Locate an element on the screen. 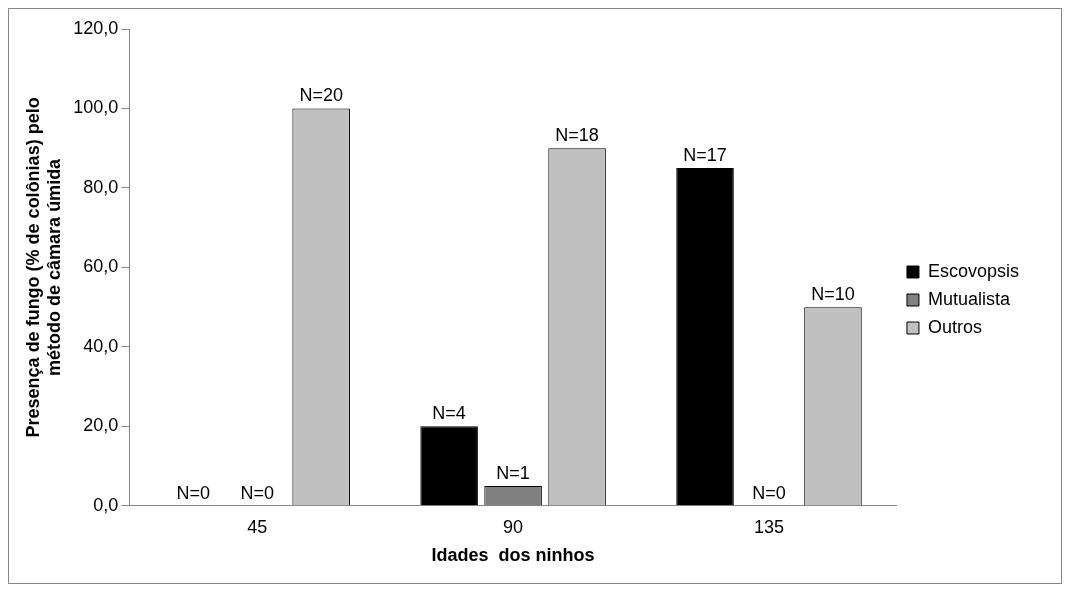  legend-label: Escovopsis is located at coordinates (973, 270).